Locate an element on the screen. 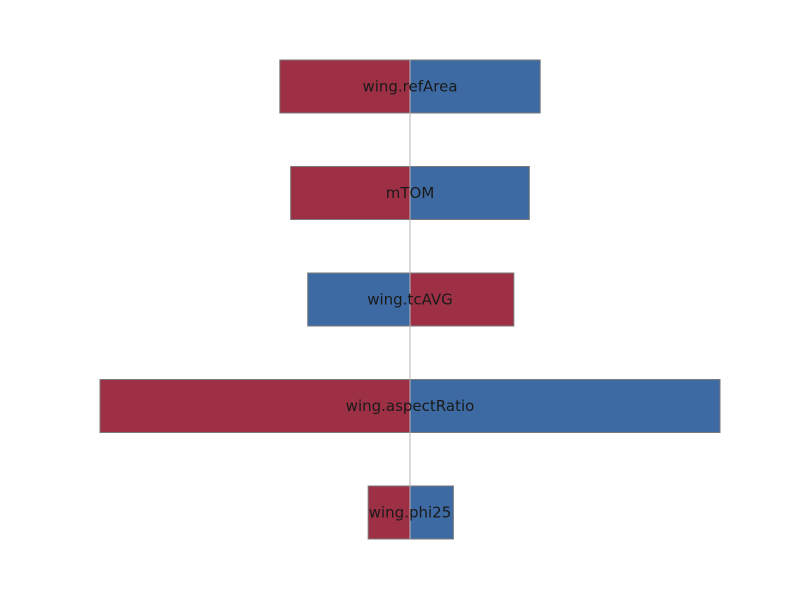  category-label-wing-tcAVG: wing.tcAVG is located at coordinates (410, 300).